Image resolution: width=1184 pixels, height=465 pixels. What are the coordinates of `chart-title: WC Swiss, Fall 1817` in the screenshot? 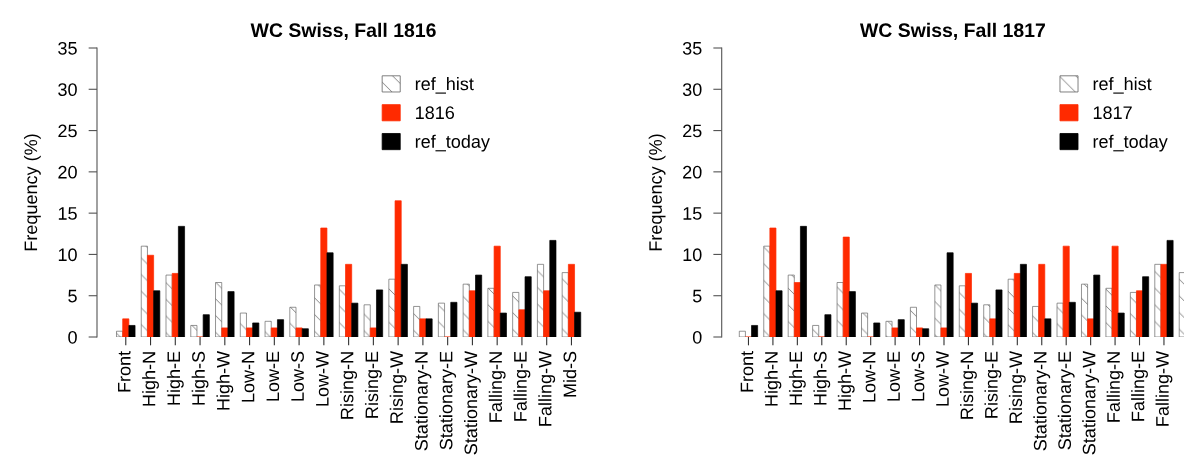 It's located at (952, 31).